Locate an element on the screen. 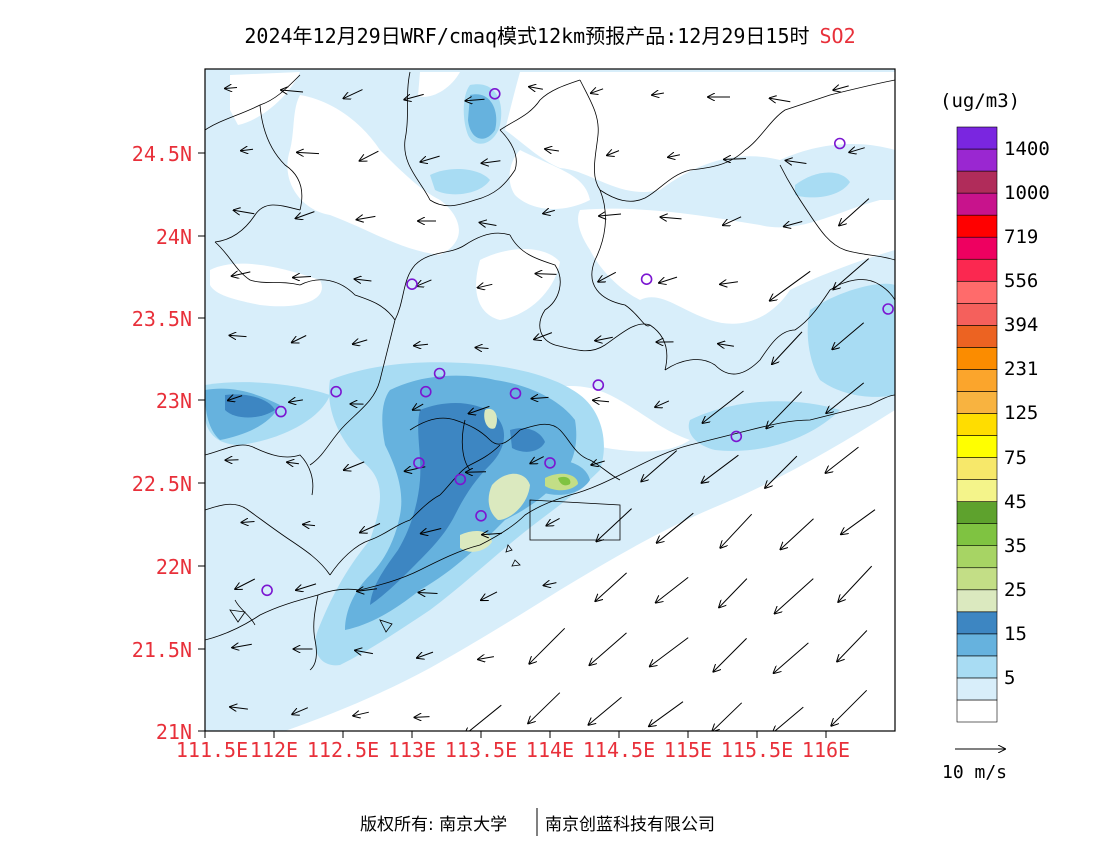 The image size is (1100, 850). legend-label: 35 is located at coordinates (1015, 545).